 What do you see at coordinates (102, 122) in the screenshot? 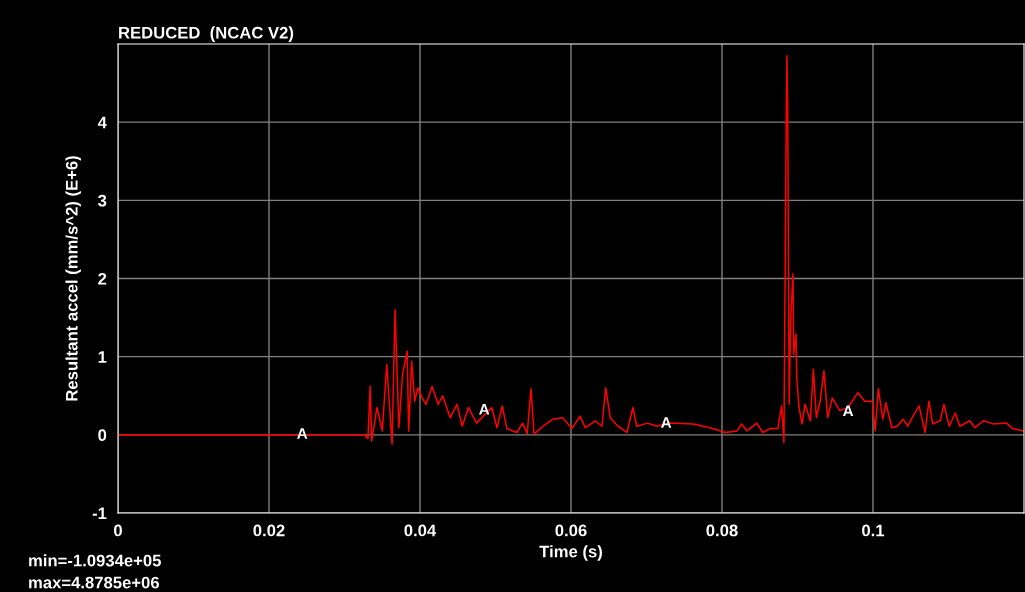
I see `y-tick-label: 4` at bounding box center [102, 122].